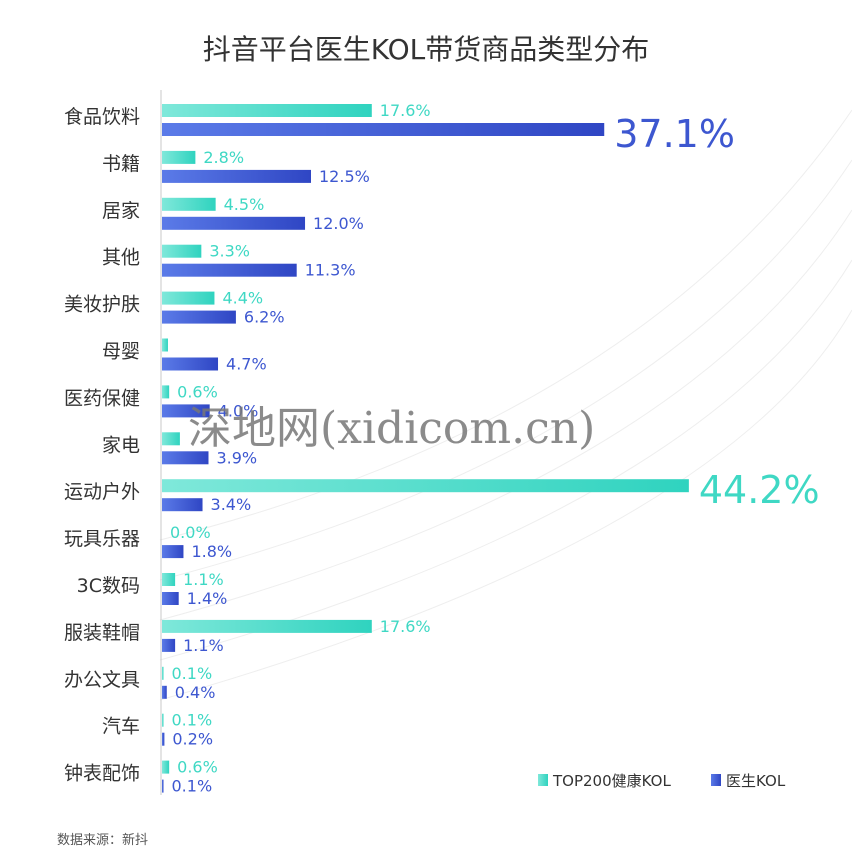 The width and height of the screenshot is (852, 867). Describe the element at coordinates (238, 410) in the screenshot. I see `data-label-doctor: 4.0%` at that location.